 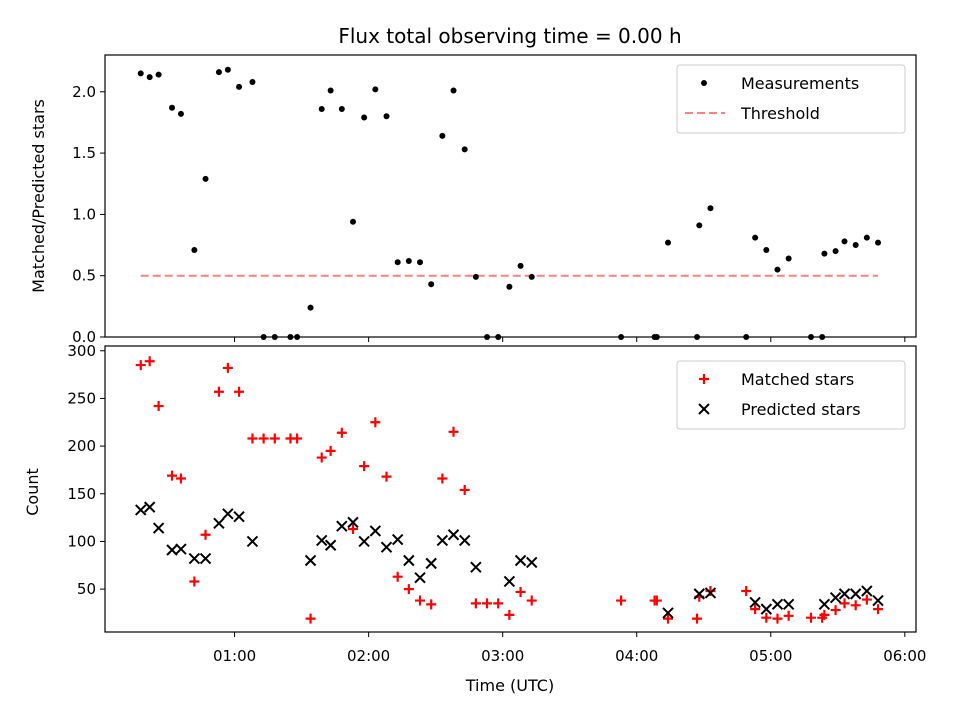 What do you see at coordinates (84, 337) in the screenshot?
I see `y-tick-label: 0.0` at bounding box center [84, 337].